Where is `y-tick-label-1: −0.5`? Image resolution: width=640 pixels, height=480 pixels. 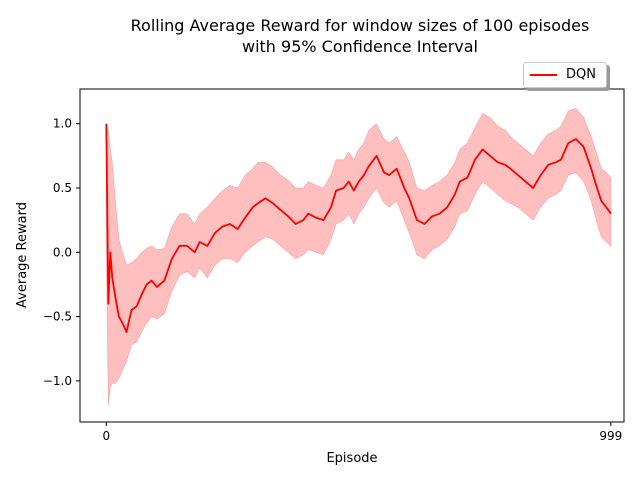
y-tick-label-1: −0.5 is located at coordinates (57, 317).